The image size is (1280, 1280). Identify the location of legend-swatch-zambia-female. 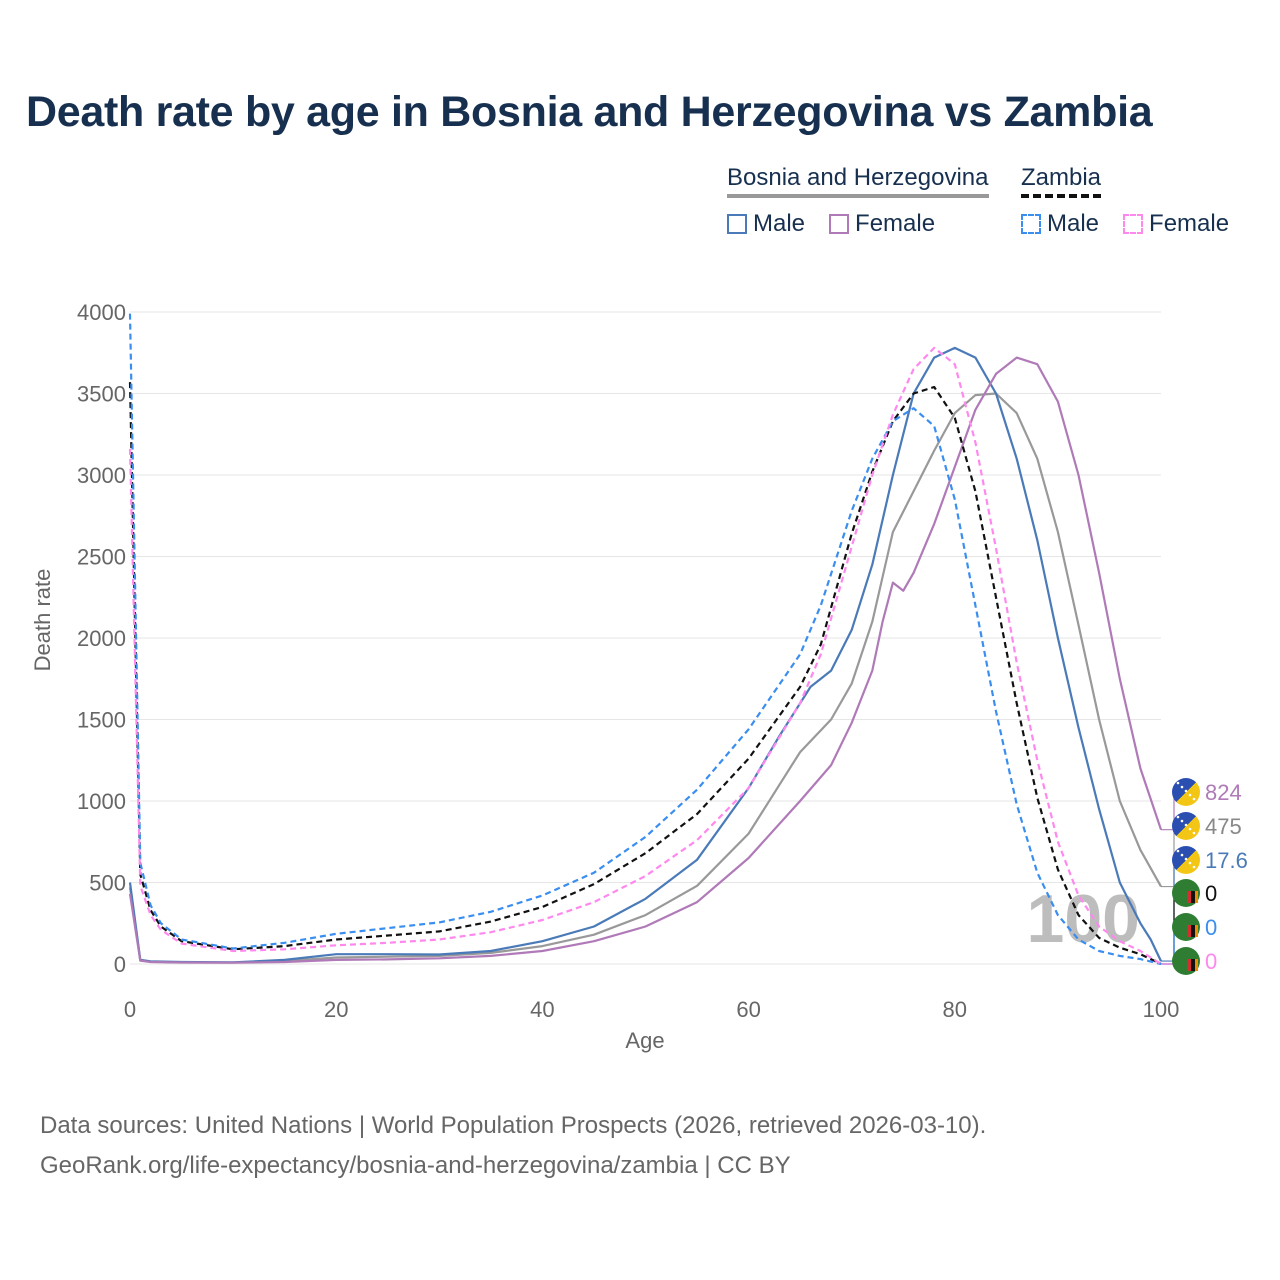
(1133, 224).